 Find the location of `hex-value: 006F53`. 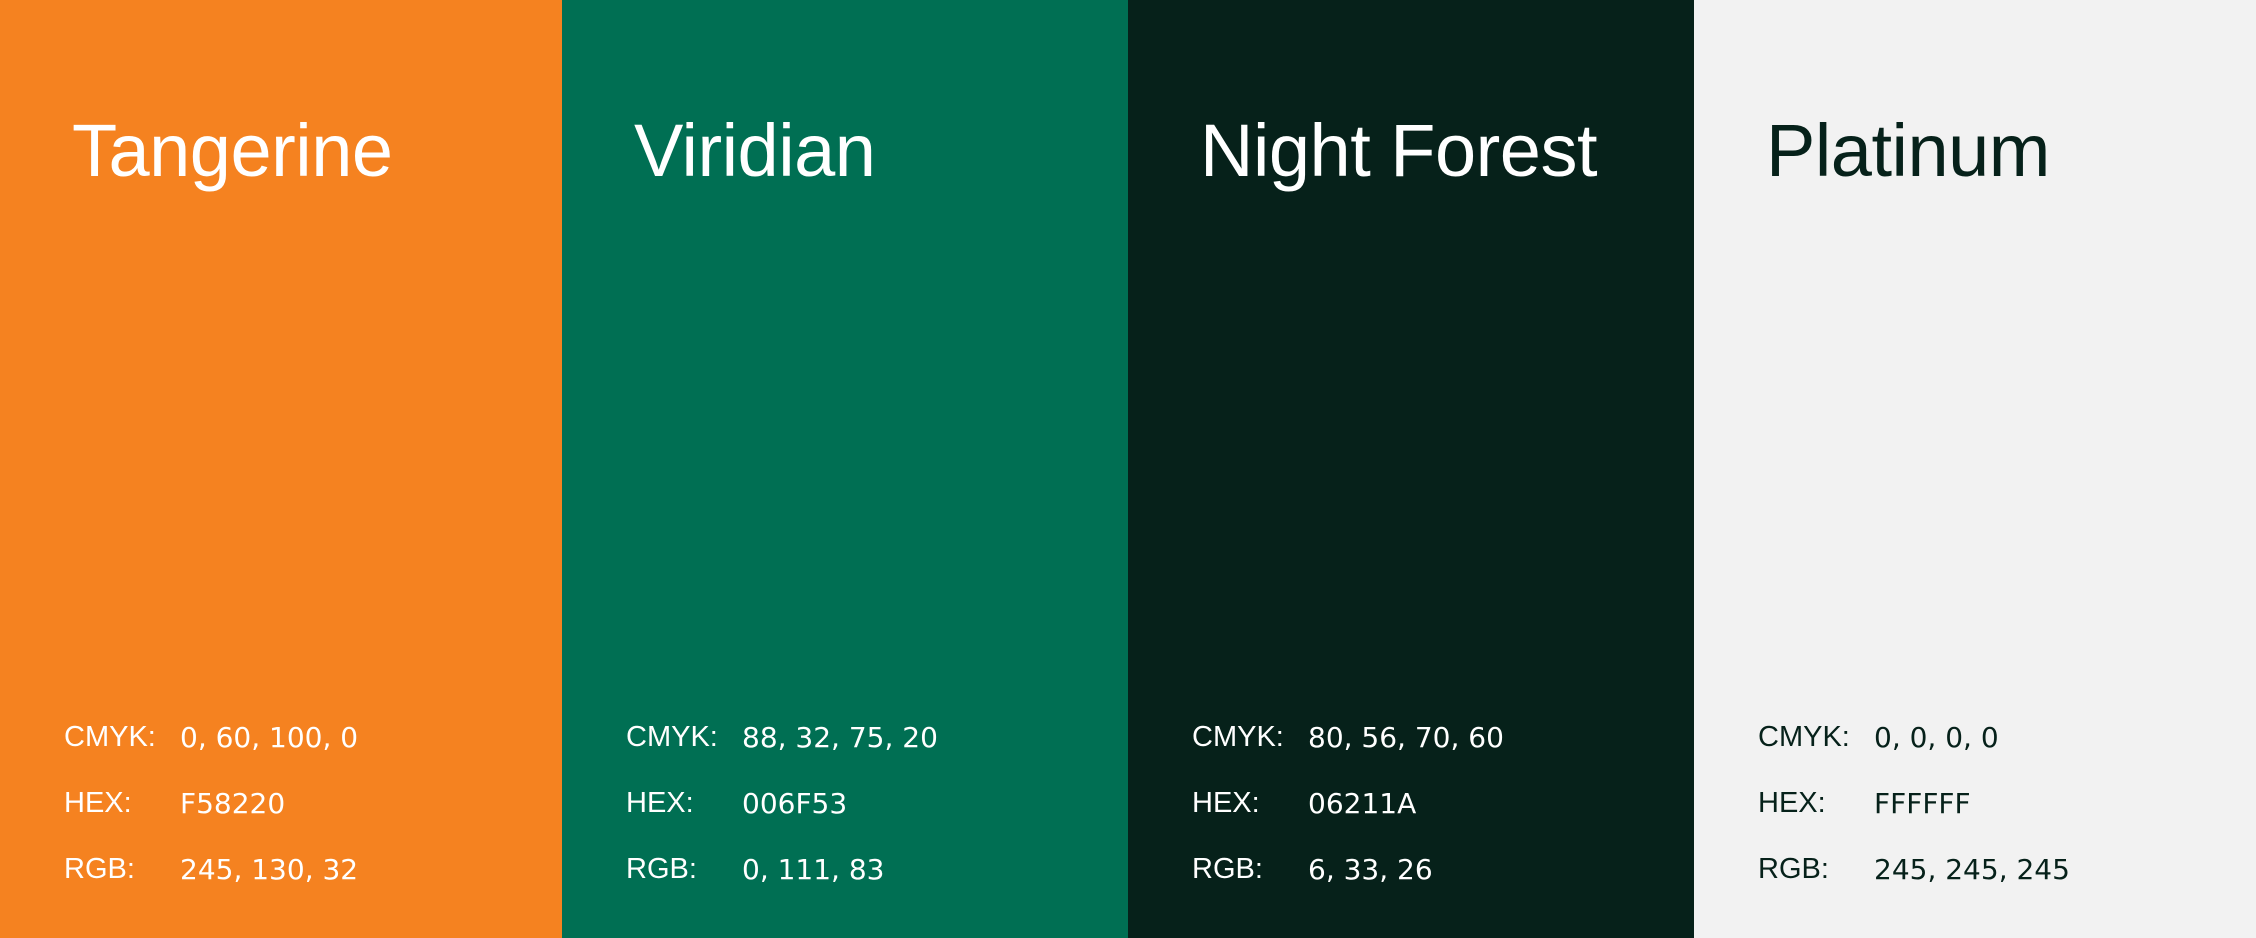

hex-value: 006F53 is located at coordinates (795, 803).